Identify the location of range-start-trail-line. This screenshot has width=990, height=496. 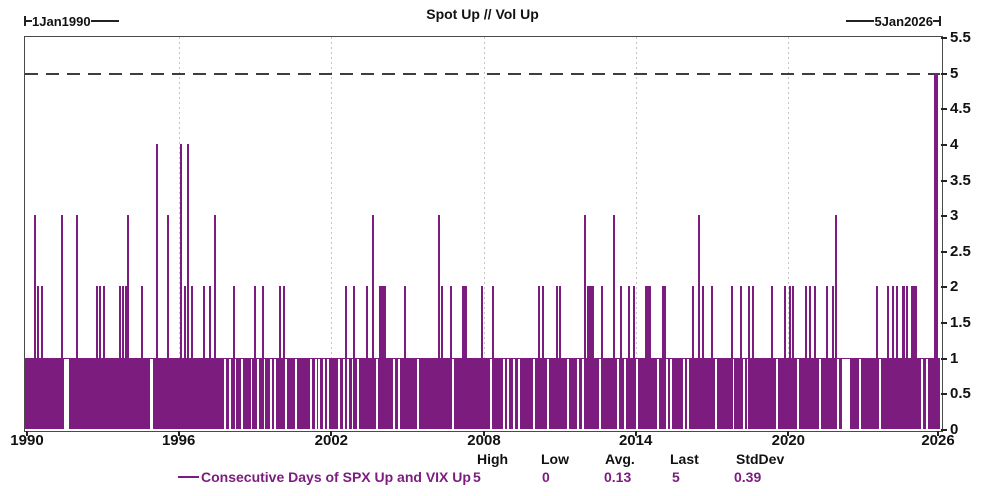
(104, 21).